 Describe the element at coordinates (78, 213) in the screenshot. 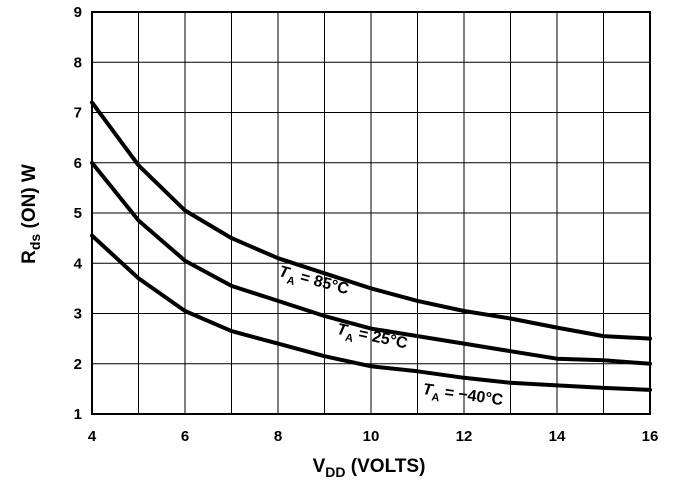

I see `y-tick-label: 5` at that location.